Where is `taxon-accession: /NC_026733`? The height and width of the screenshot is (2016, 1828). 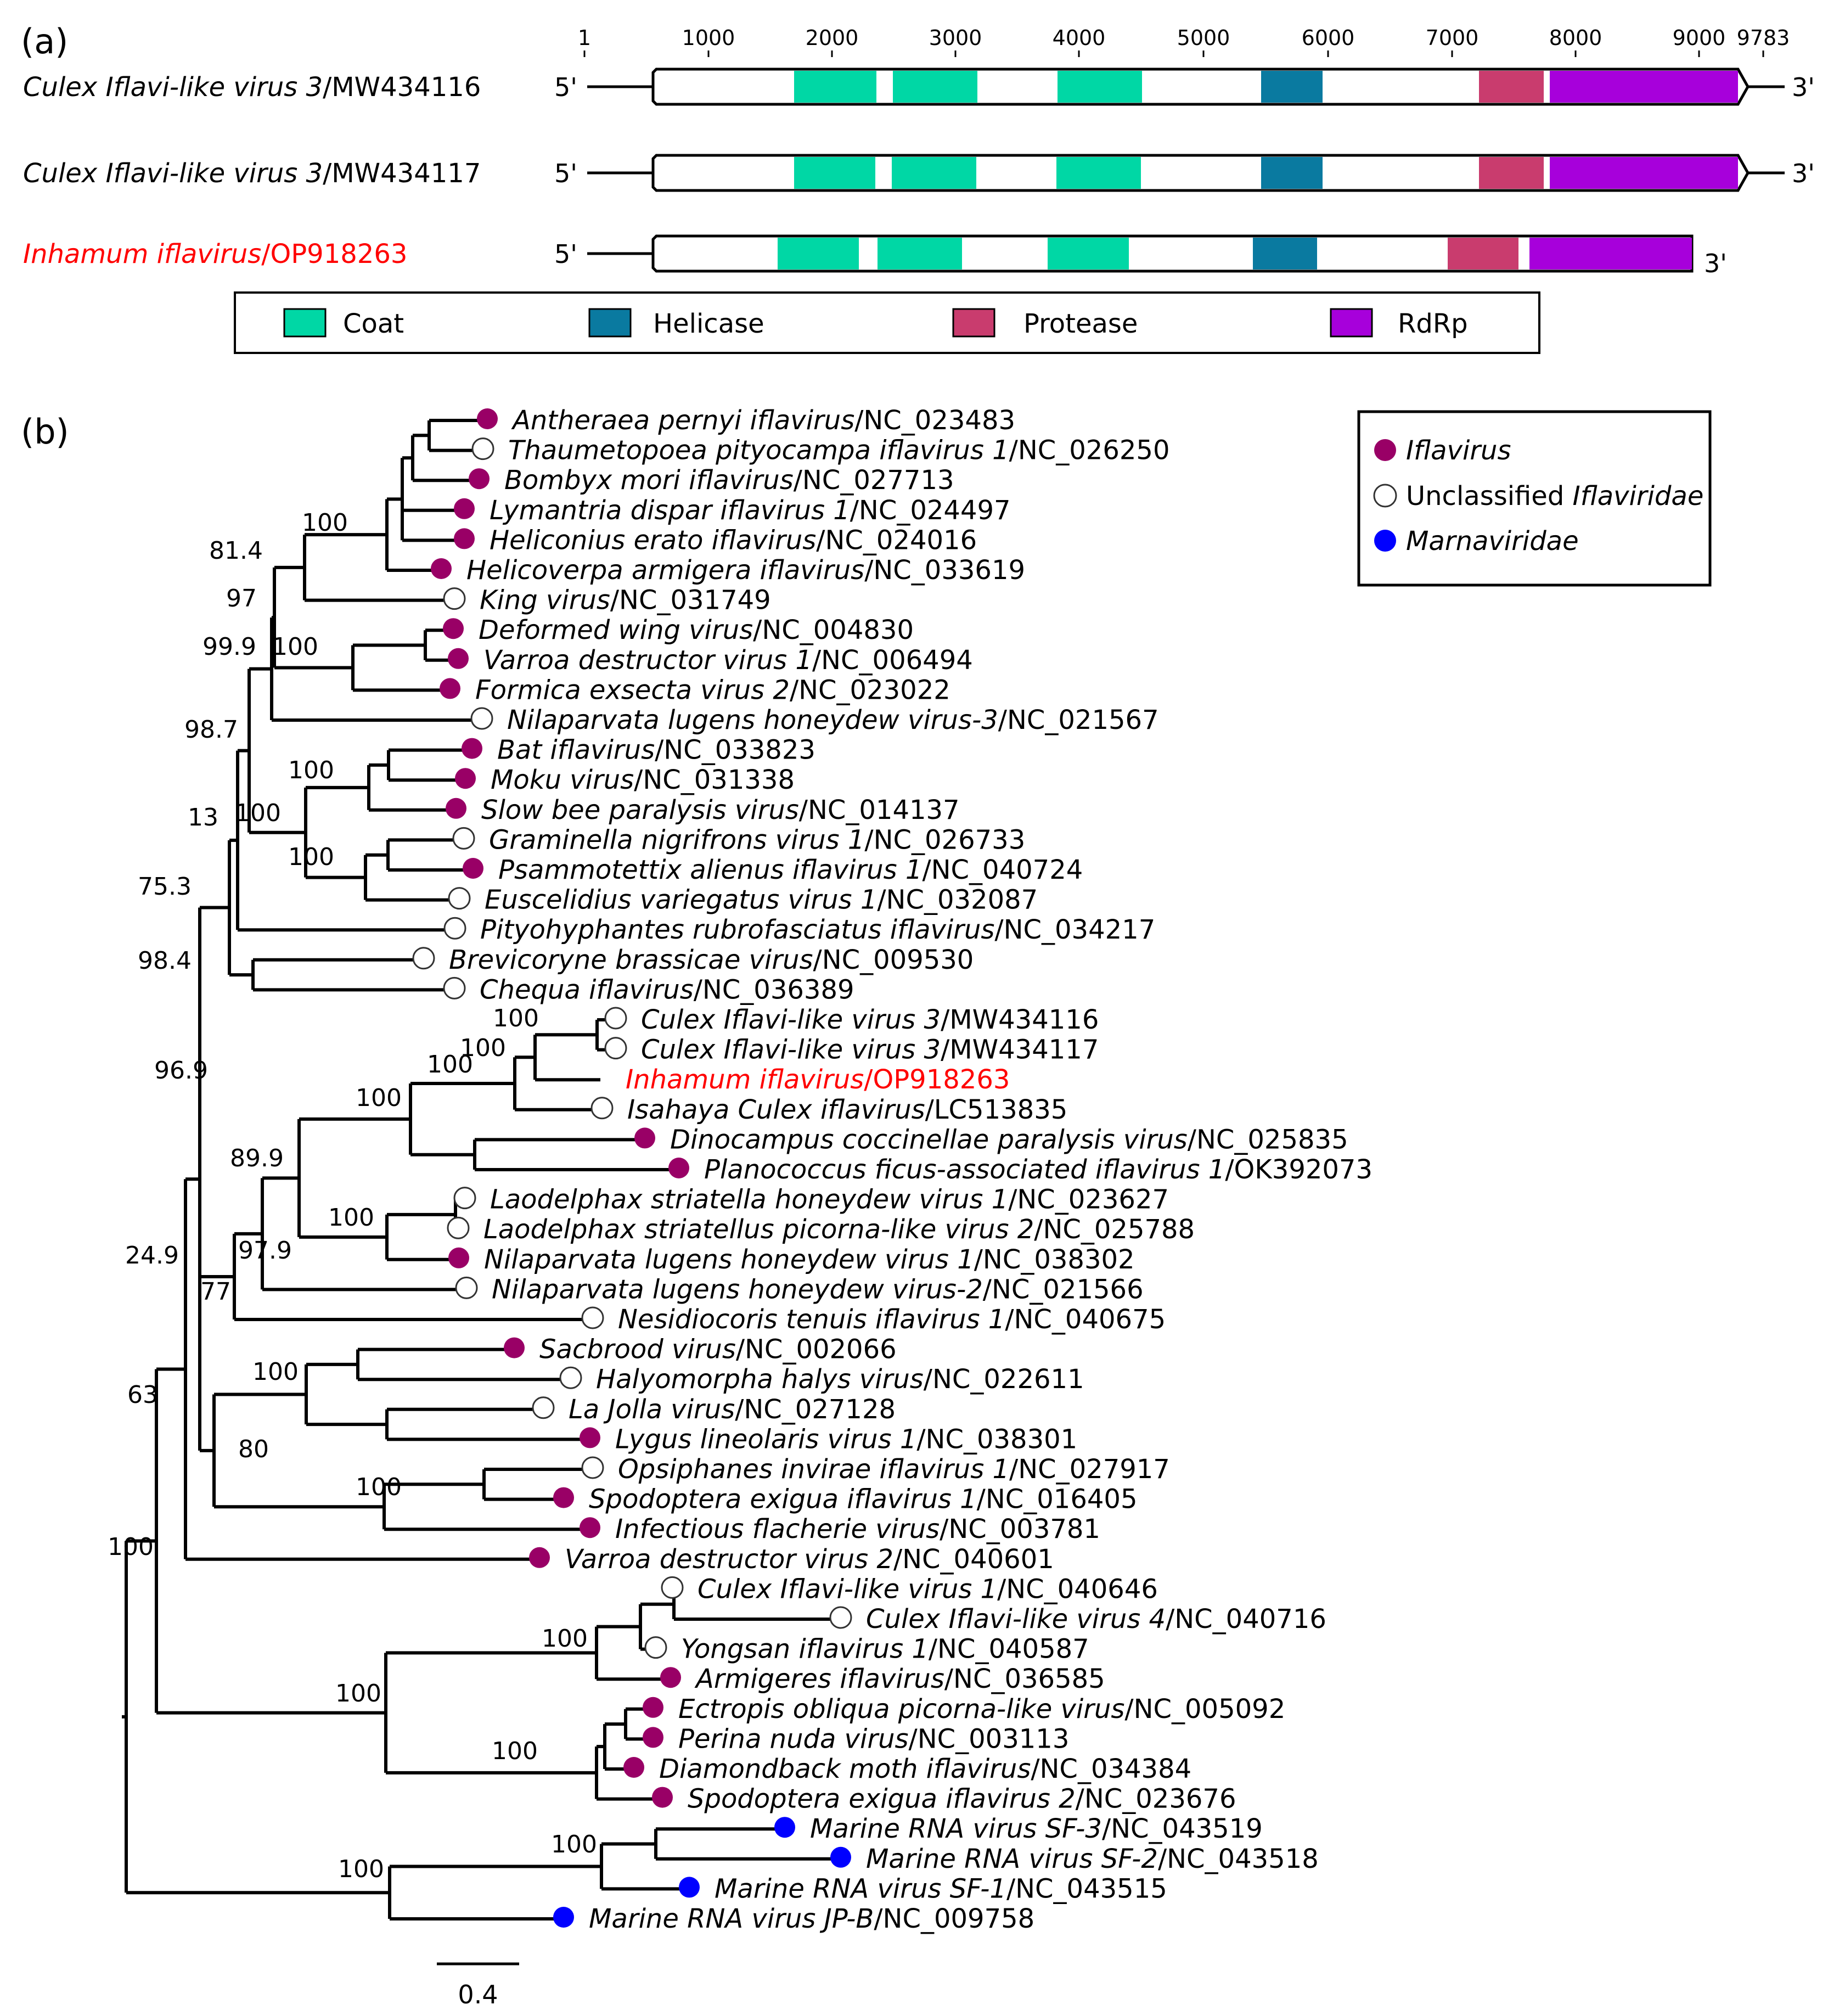 taxon-accession: /NC_026733 is located at coordinates (945, 839).